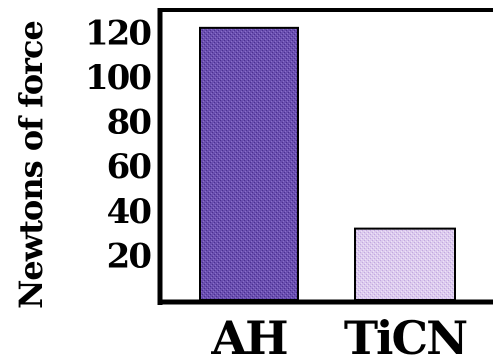 Image resolution: width=493 pixels, height=360 pixels. What do you see at coordinates (129, 212) in the screenshot?
I see `y-tick-label: 40` at bounding box center [129, 212].